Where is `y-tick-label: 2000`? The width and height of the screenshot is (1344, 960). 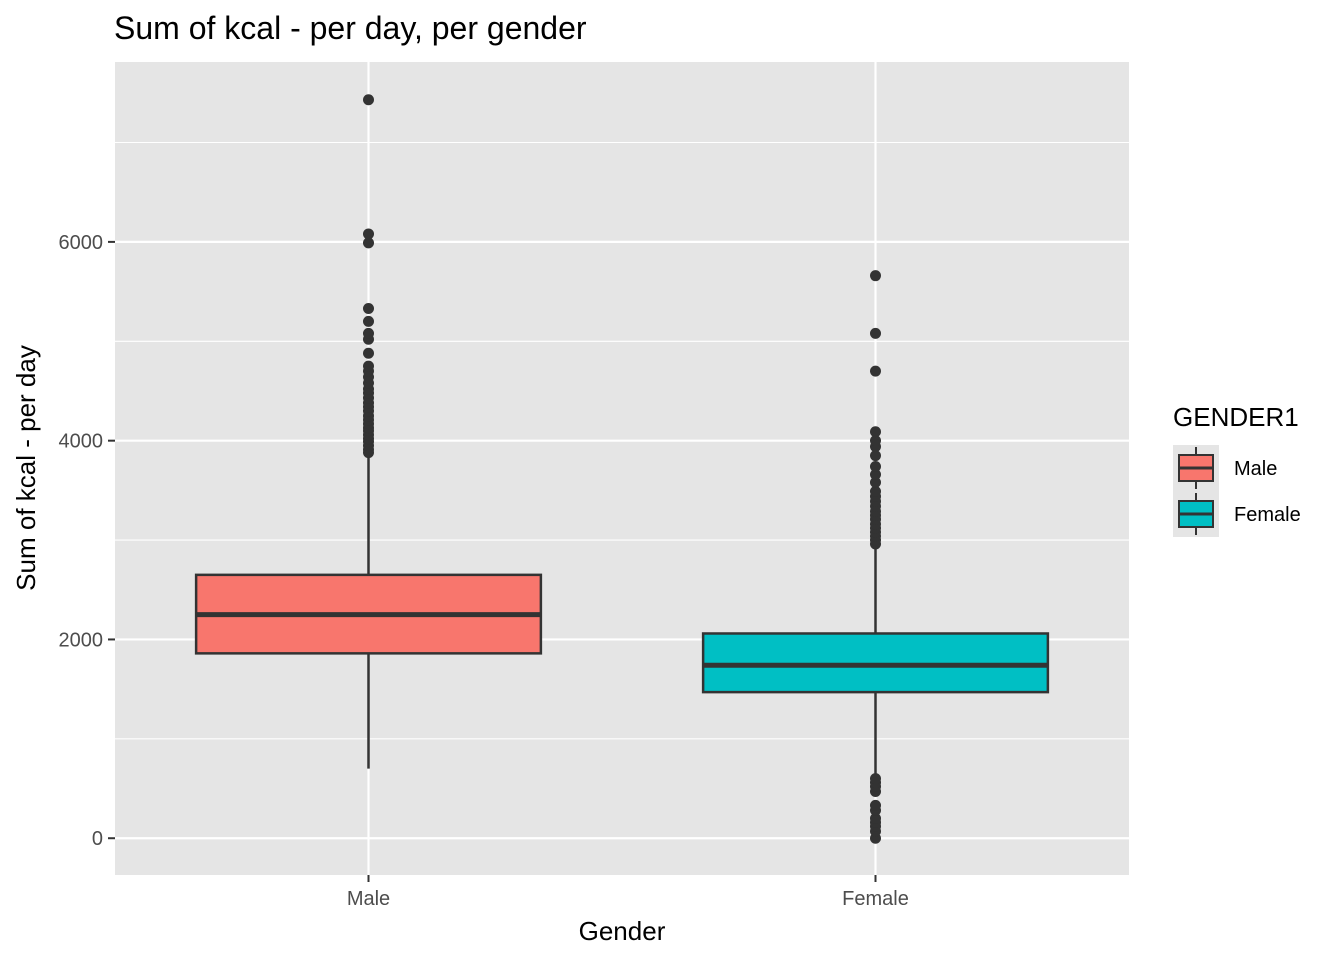
y-tick-label: 2000 is located at coordinates (81, 640).